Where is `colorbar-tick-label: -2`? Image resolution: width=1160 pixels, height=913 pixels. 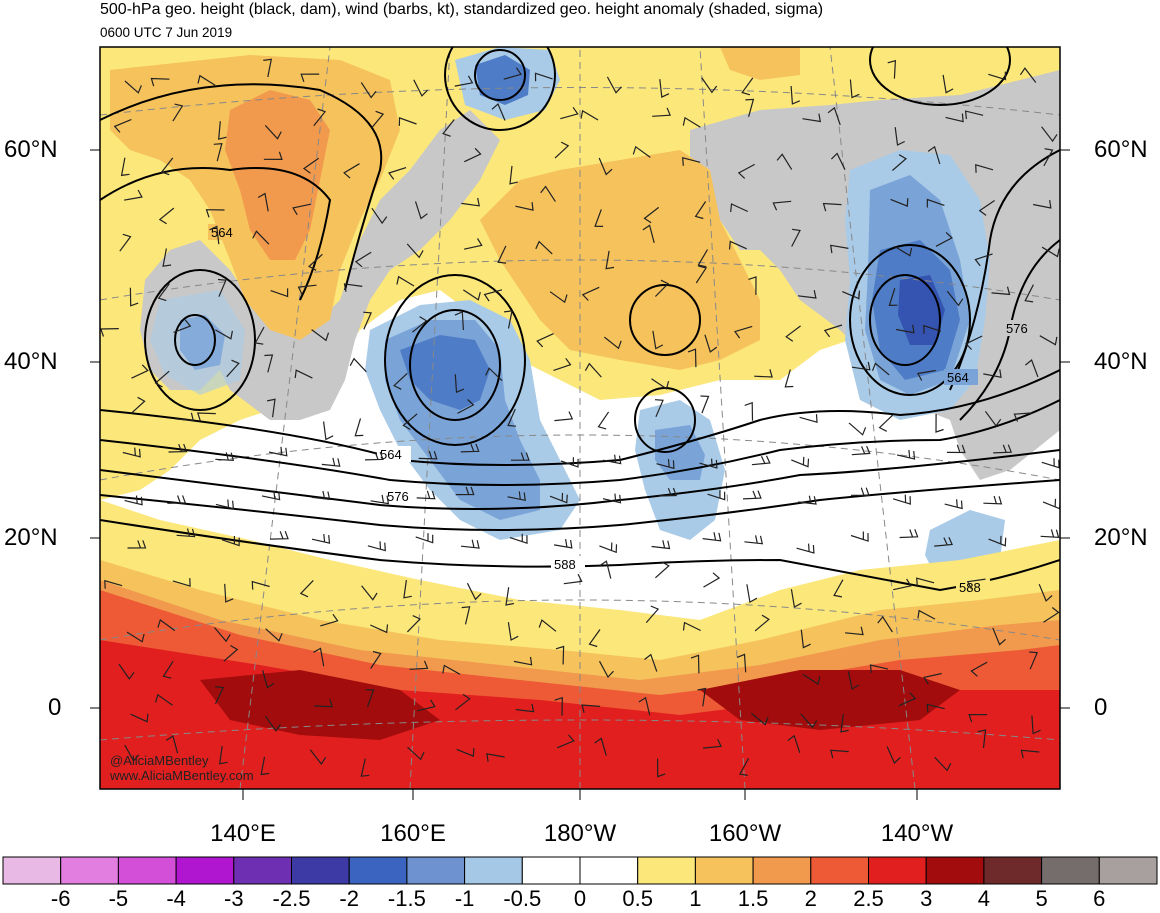
colorbar-tick-label: -2 is located at coordinates (349, 898).